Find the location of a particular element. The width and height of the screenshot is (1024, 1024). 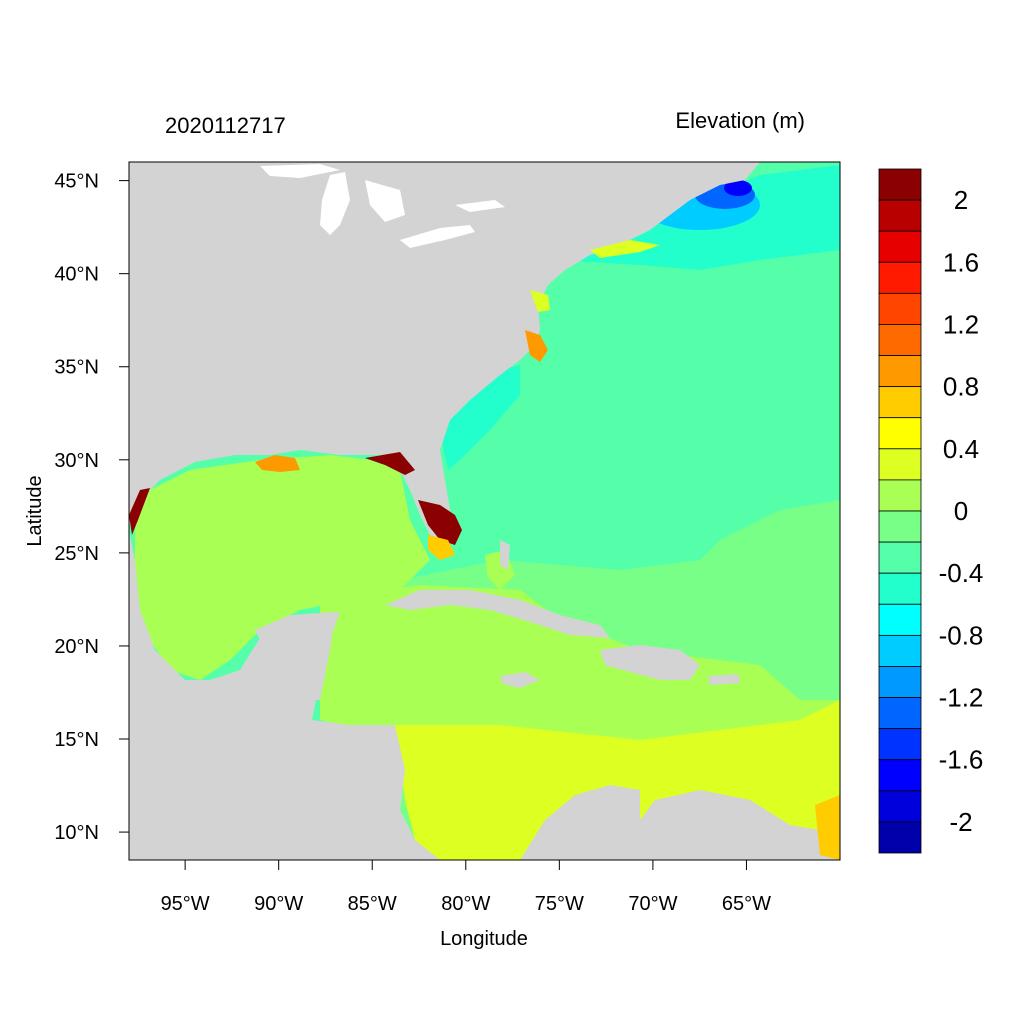

x-tick-label: 90°W is located at coordinates (278, 904).